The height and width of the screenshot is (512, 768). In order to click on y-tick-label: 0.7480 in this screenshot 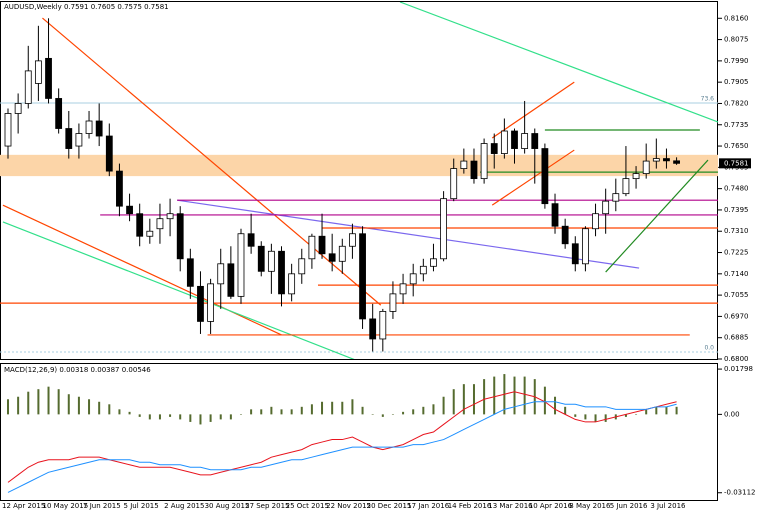, I will do `click(736, 189)`.